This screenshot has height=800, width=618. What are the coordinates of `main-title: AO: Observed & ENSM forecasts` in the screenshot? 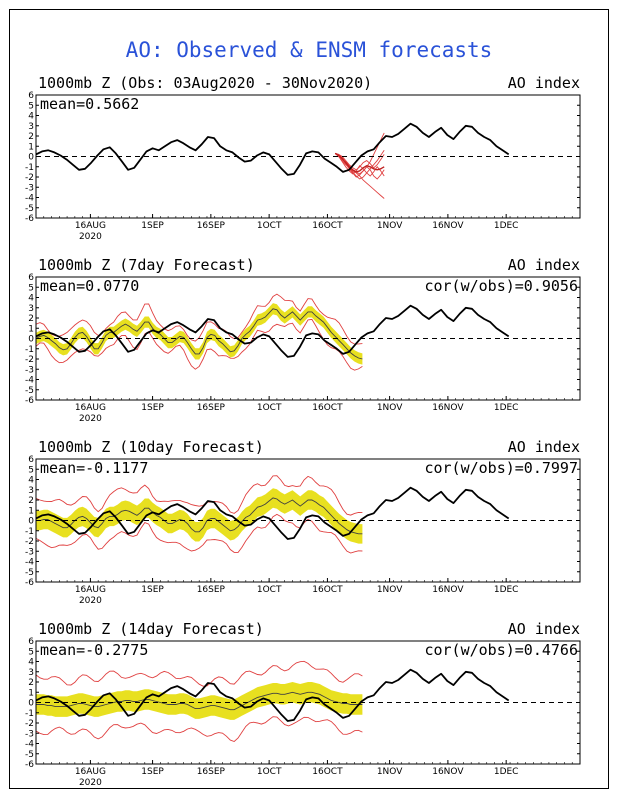 It's located at (309, 50).